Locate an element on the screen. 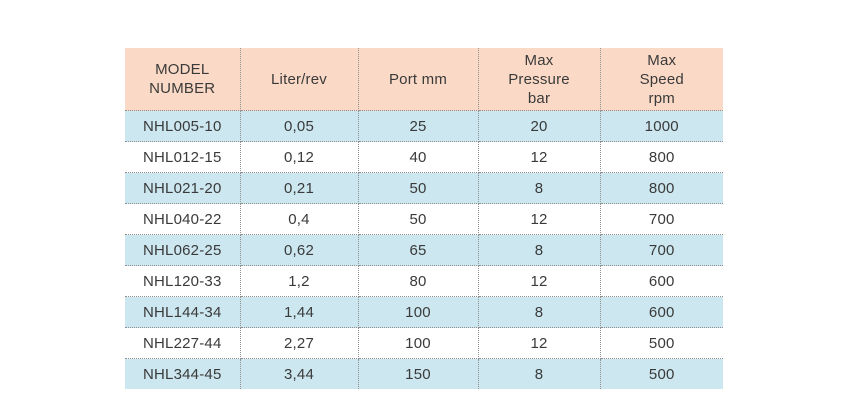 The height and width of the screenshot is (410, 850). liter-rev-cell: 0,4 is located at coordinates (299, 219).